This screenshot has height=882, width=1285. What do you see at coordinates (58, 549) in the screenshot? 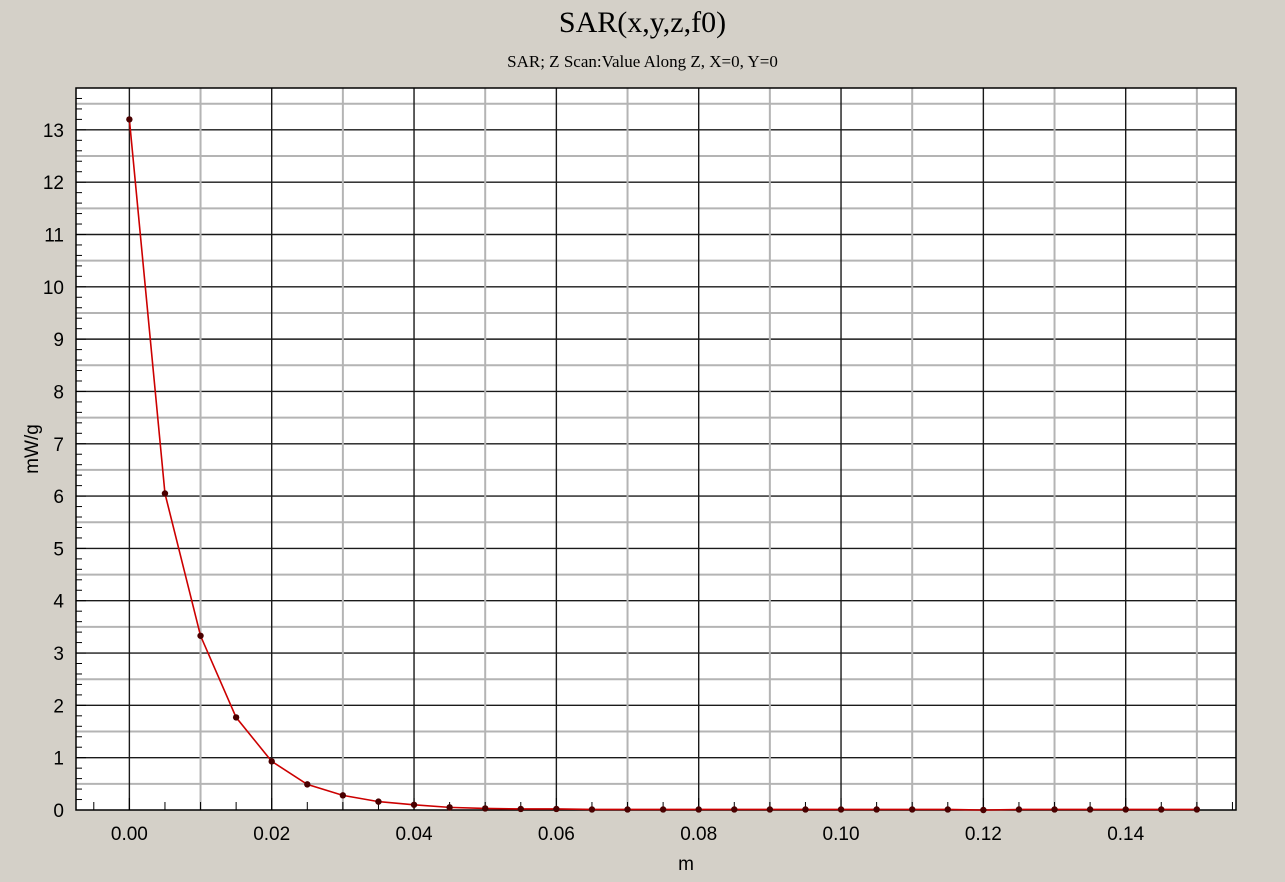
I see `y-tick-label: 5` at bounding box center [58, 549].